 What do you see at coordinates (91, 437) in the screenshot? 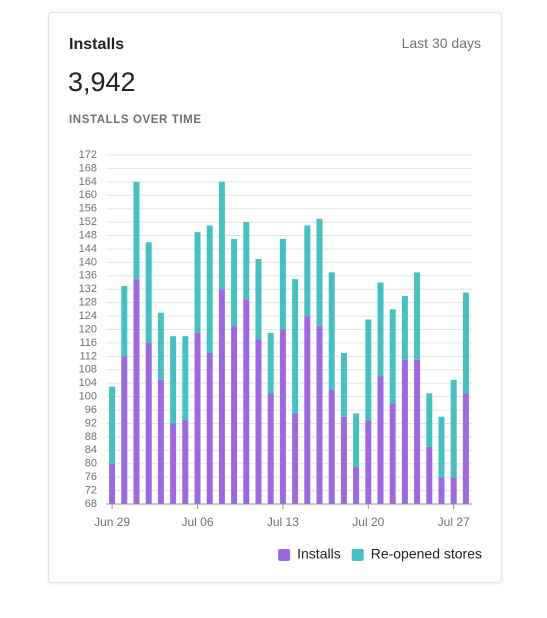
I see `y-tick-label: 88` at bounding box center [91, 437].